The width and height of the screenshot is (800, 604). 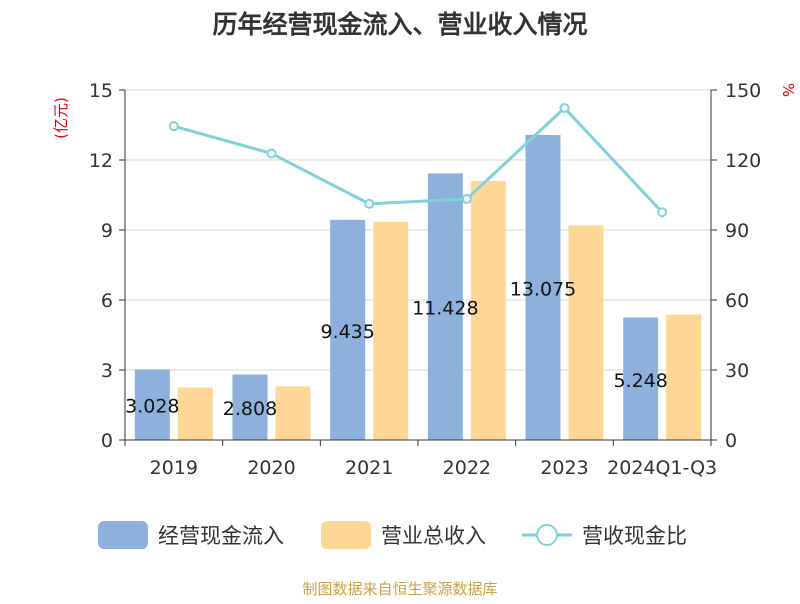 I want to click on data-label-cash-inflow: 13.075, so click(x=543, y=289).